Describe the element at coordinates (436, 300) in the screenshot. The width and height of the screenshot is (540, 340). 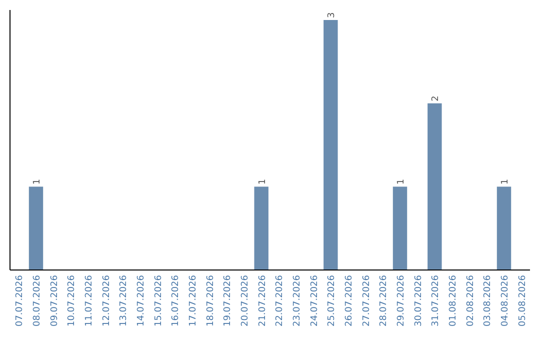
I see `x-tick-label: 31.07.2026` at that location.